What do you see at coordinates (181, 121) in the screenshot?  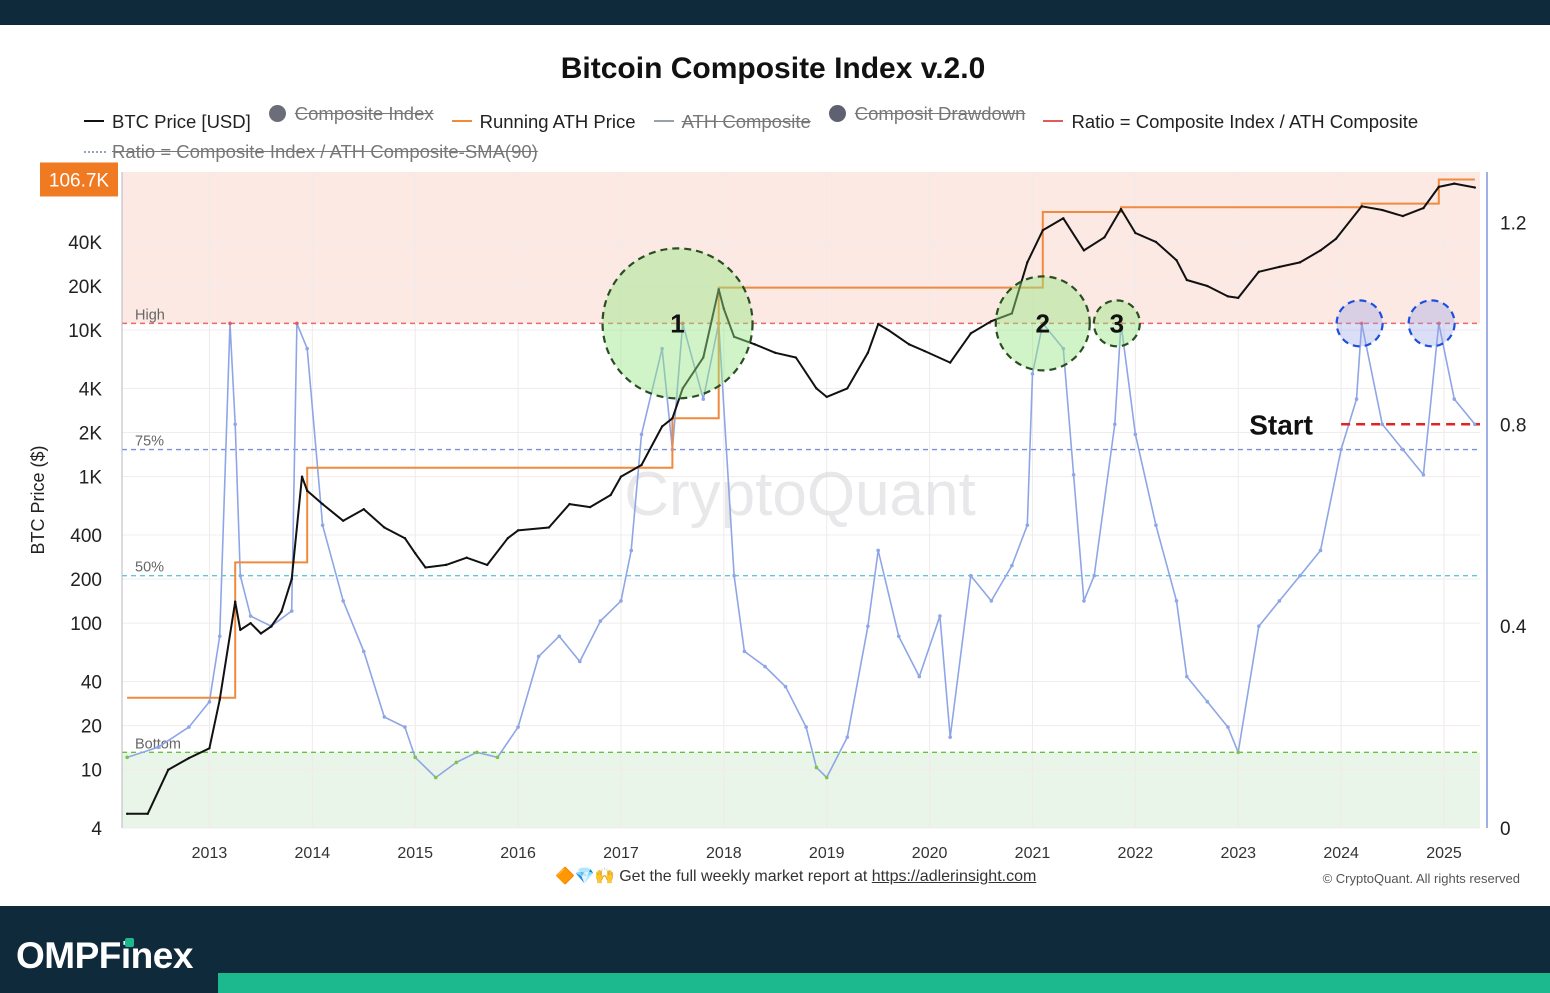 I see `legend-label: BTC Price [USD]` at bounding box center [181, 121].